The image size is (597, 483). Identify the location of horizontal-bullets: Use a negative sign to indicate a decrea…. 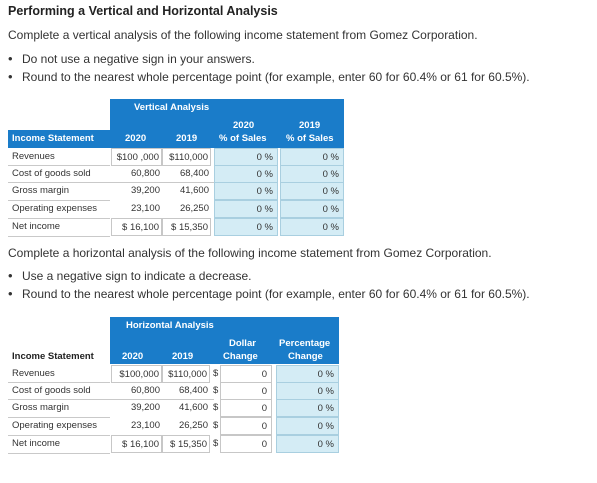
(265, 285).